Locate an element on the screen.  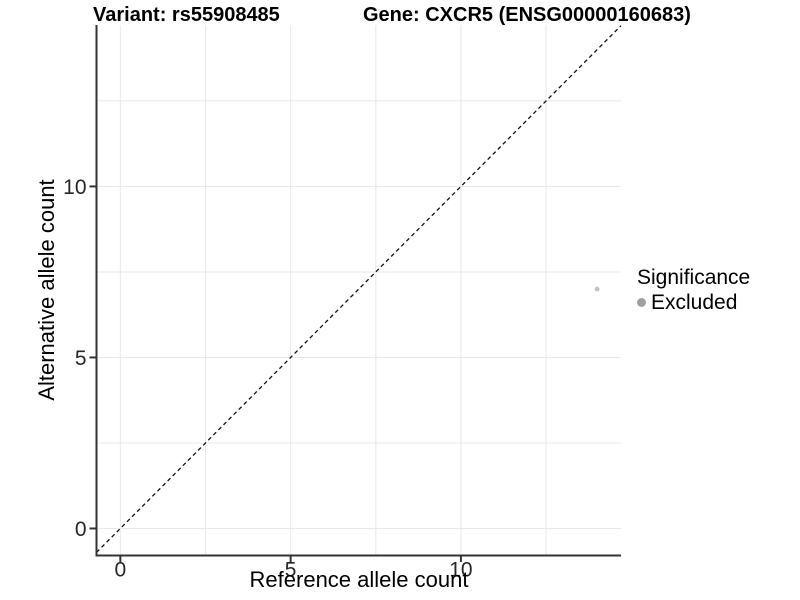
legend: Significance Excluded is located at coordinates (693, 290).